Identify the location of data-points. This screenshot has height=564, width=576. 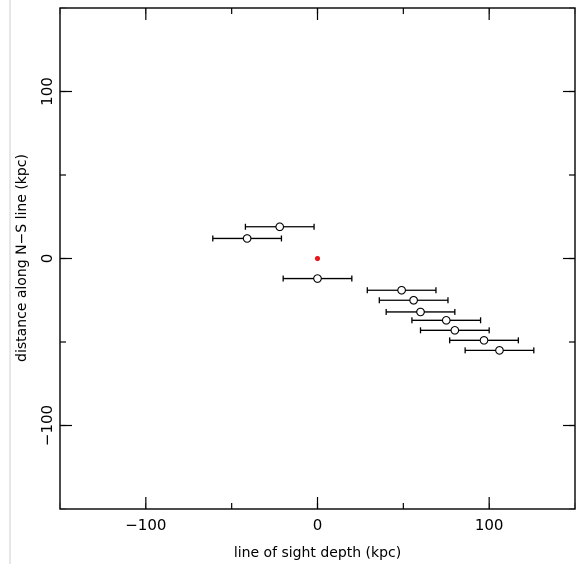
(373, 288).